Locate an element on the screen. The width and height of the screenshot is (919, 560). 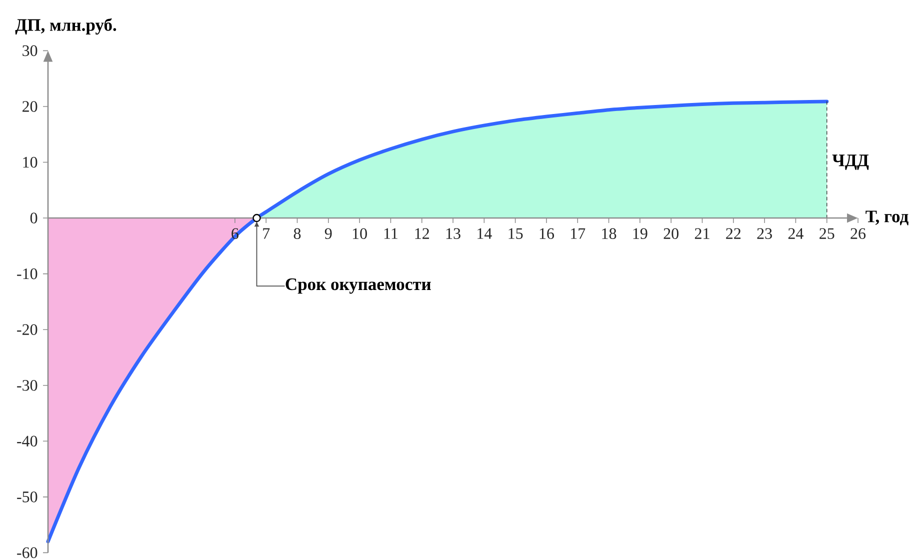
y-tick-label: -20 is located at coordinates (27, 329).